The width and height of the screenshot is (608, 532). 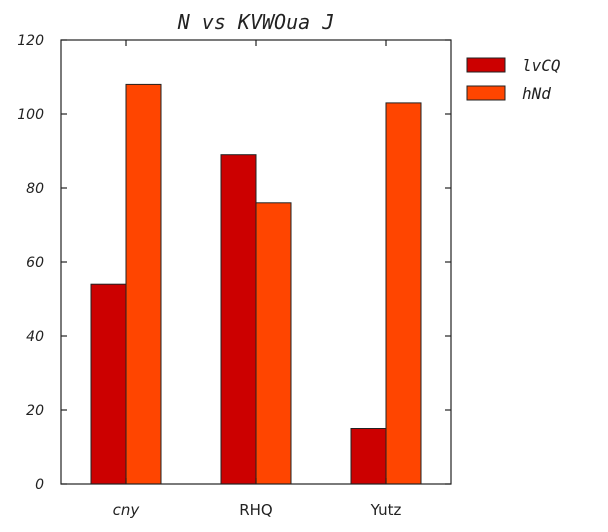 I want to click on bar-lvCQ-RHQ, so click(x=238, y=319).